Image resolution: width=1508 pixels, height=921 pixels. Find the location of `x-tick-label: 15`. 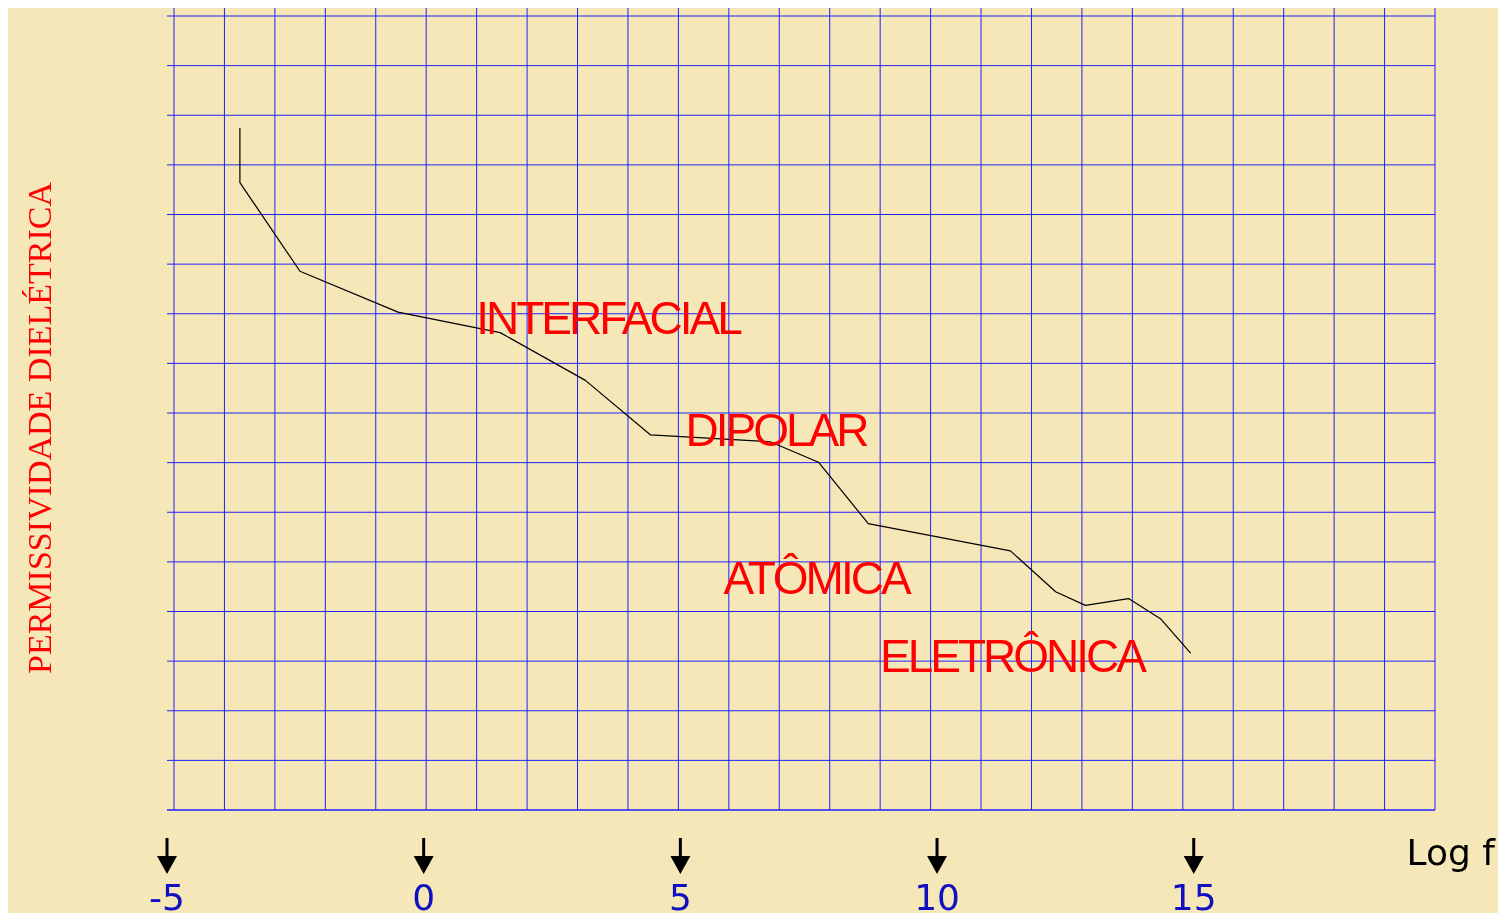

x-tick-label: 15 is located at coordinates (1193, 897).